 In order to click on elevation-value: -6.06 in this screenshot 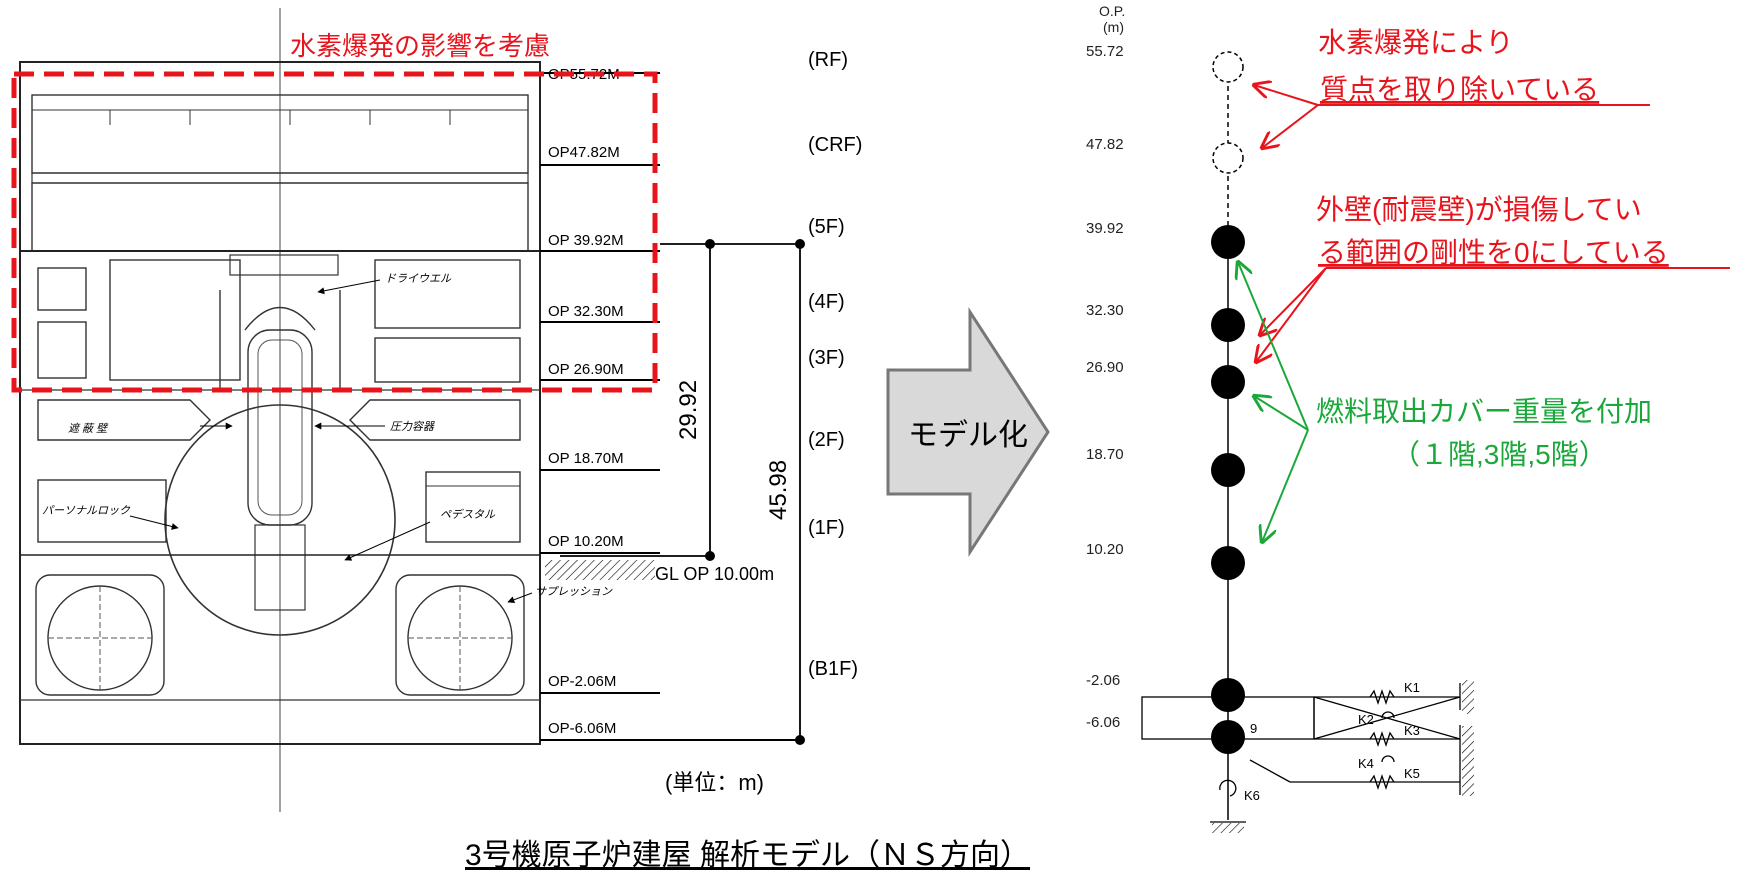, I will do `click(1103, 722)`.